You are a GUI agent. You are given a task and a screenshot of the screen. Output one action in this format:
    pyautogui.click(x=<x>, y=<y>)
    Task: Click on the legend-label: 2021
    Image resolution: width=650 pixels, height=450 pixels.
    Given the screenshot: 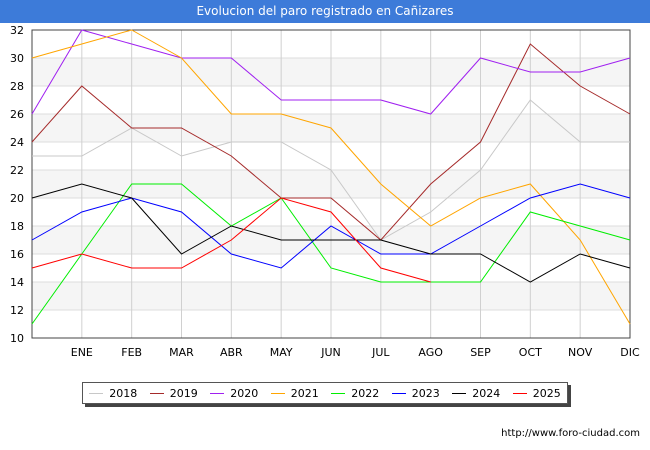 What is the action you would take?
    pyautogui.click(x=304, y=393)
    